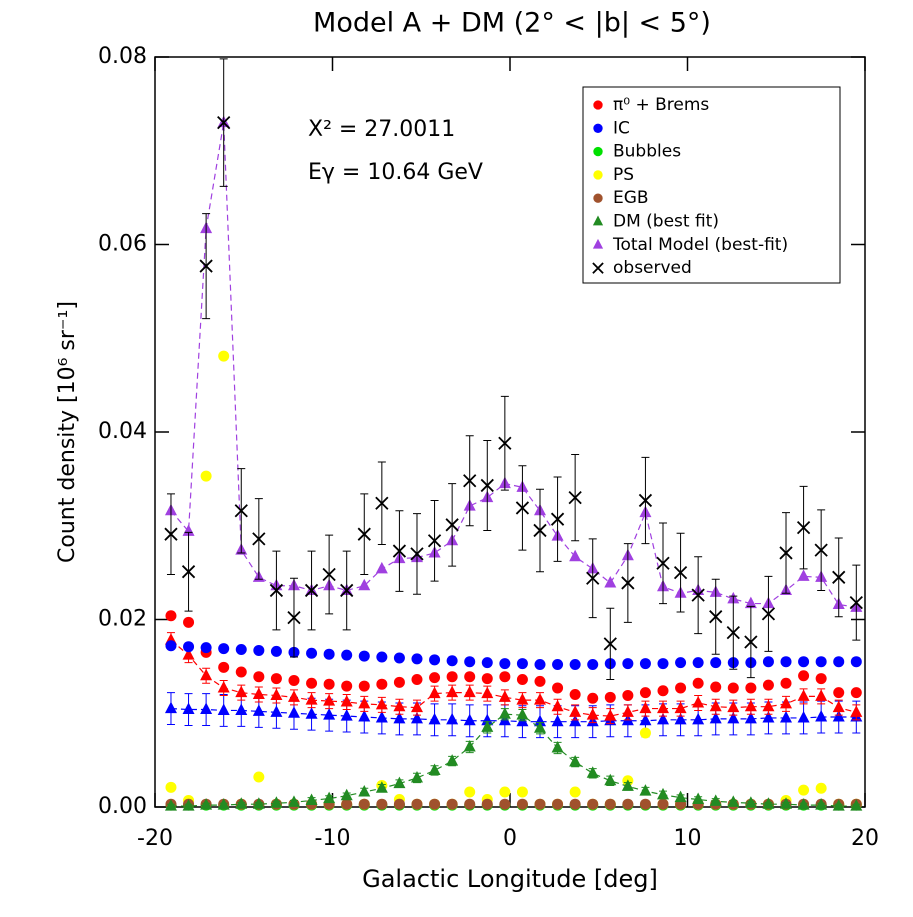 This screenshot has height=917, width=913. I want to click on x-tick-label: 0, so click(510, 838).